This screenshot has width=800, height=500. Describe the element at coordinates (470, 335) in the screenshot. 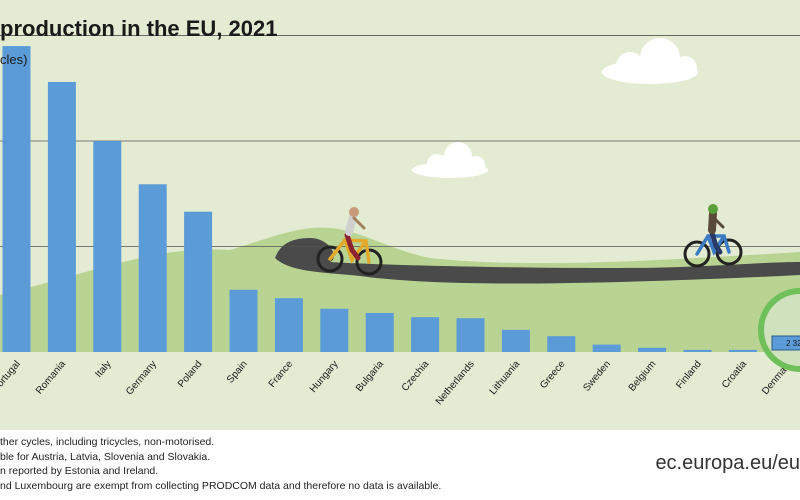

I see `bar-netherlands` at that location.